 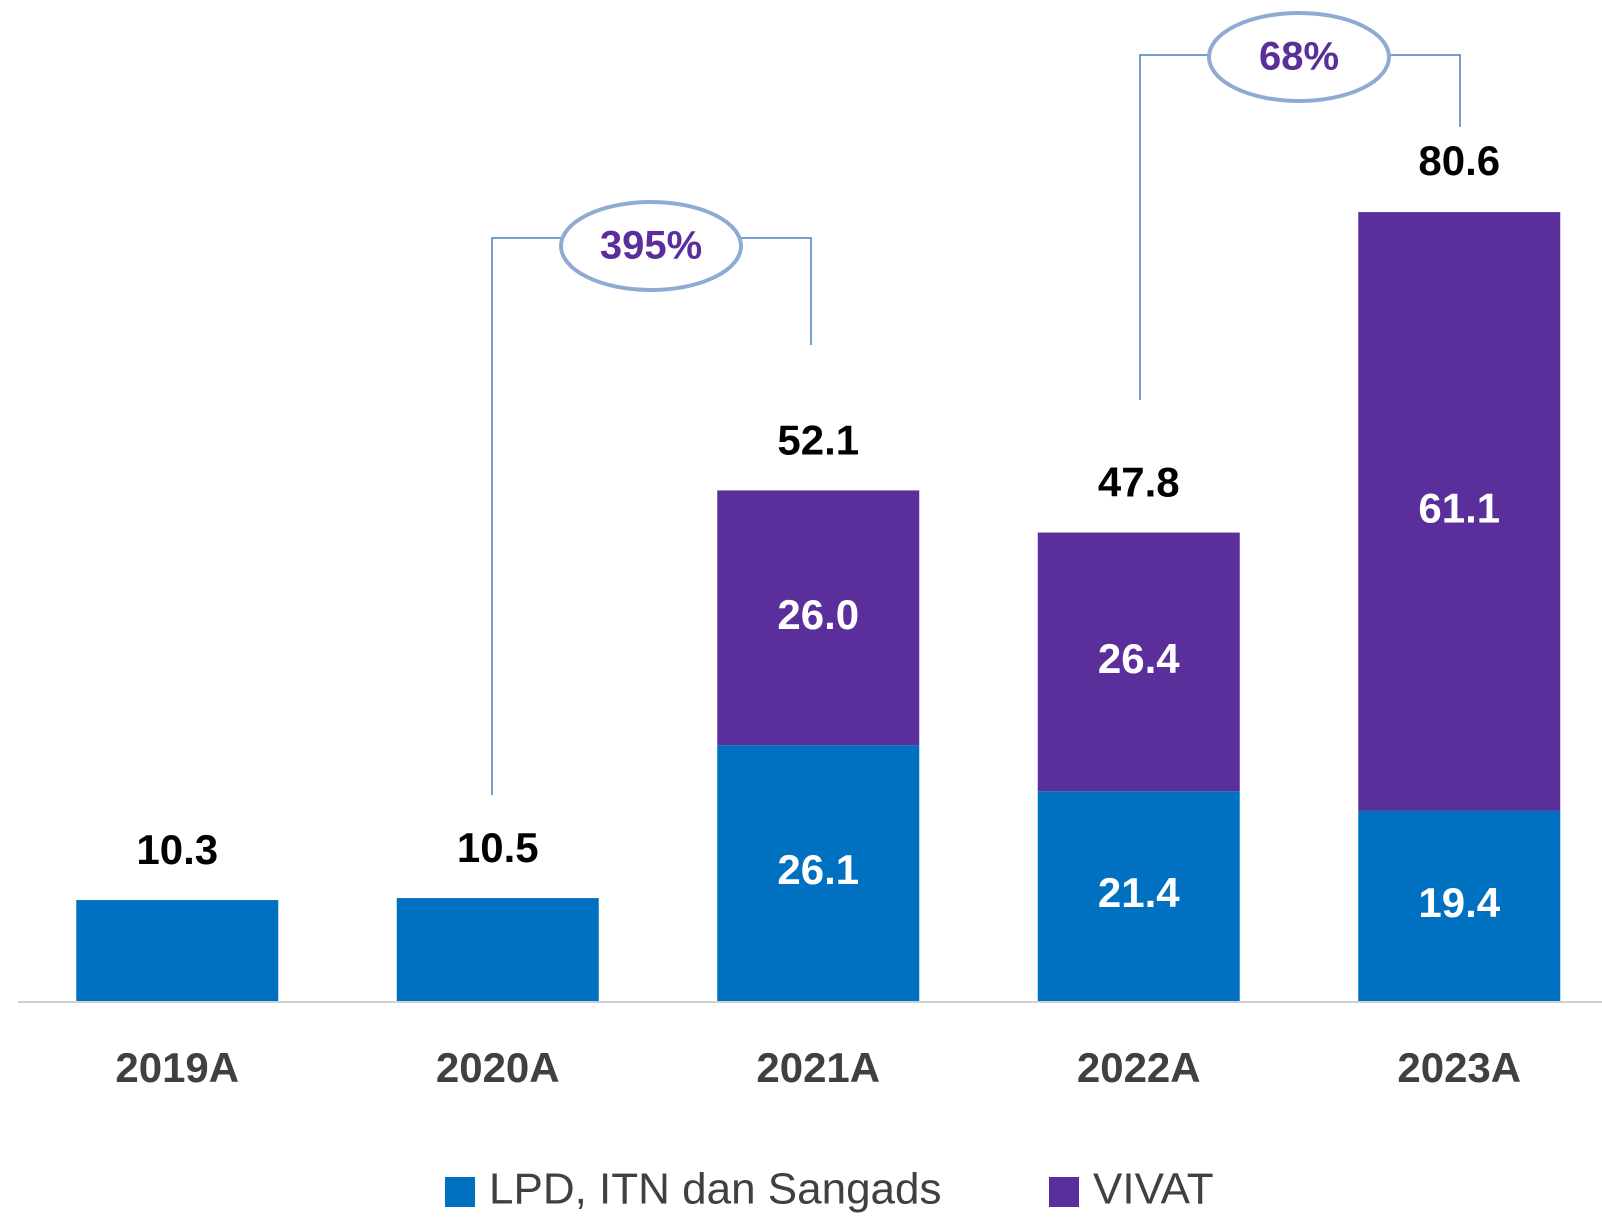 What do you see at coordinates (1153, 1189) in the screenshot?
I see `legend-label: VIVAT` at bounding box center [1153, 1189].